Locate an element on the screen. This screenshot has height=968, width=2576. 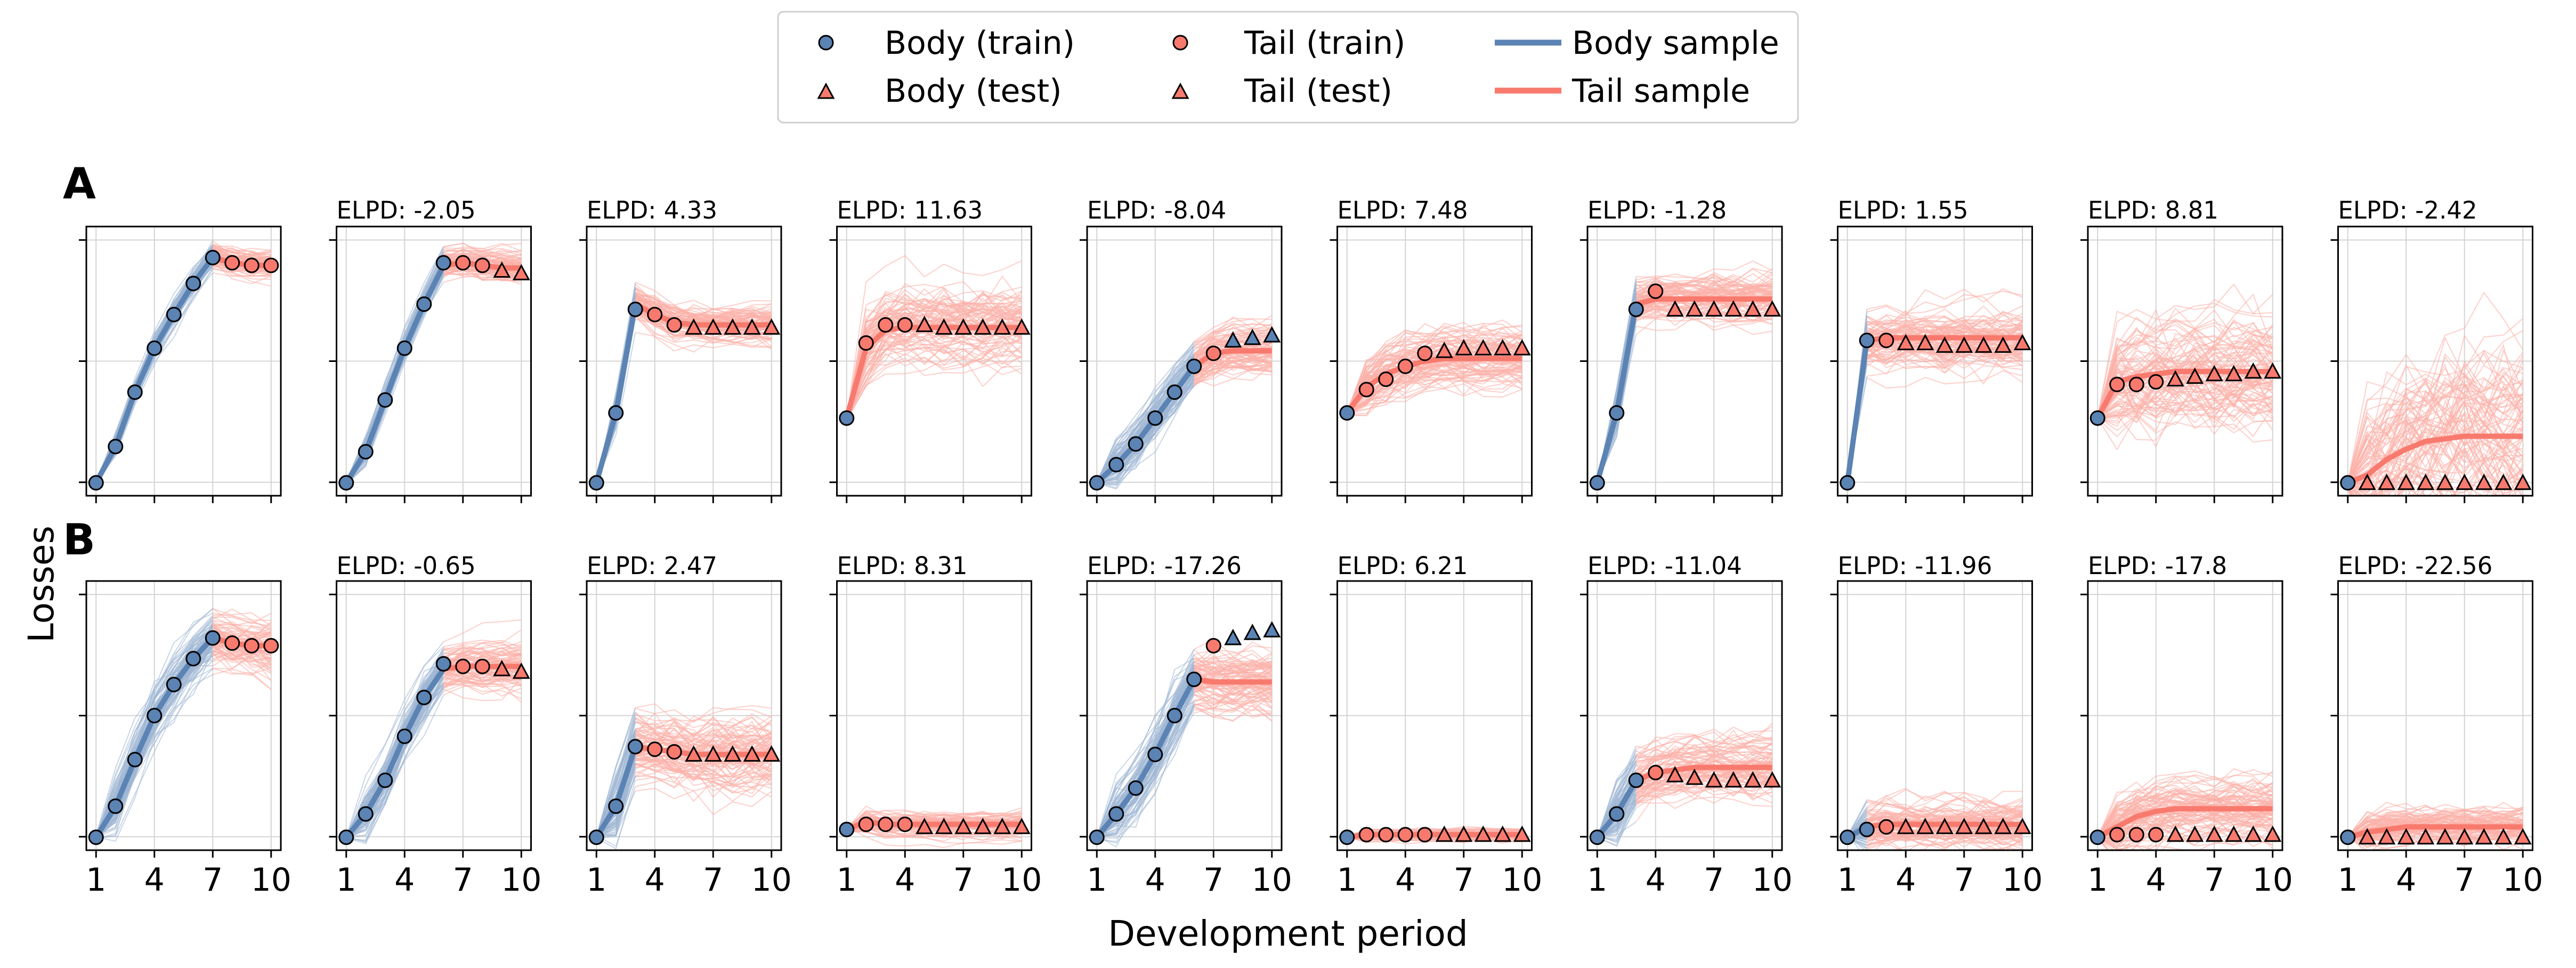
panel-B-6: 1 4 7 10 ELPD: 6.21 is located at coordinates (1436, 726).